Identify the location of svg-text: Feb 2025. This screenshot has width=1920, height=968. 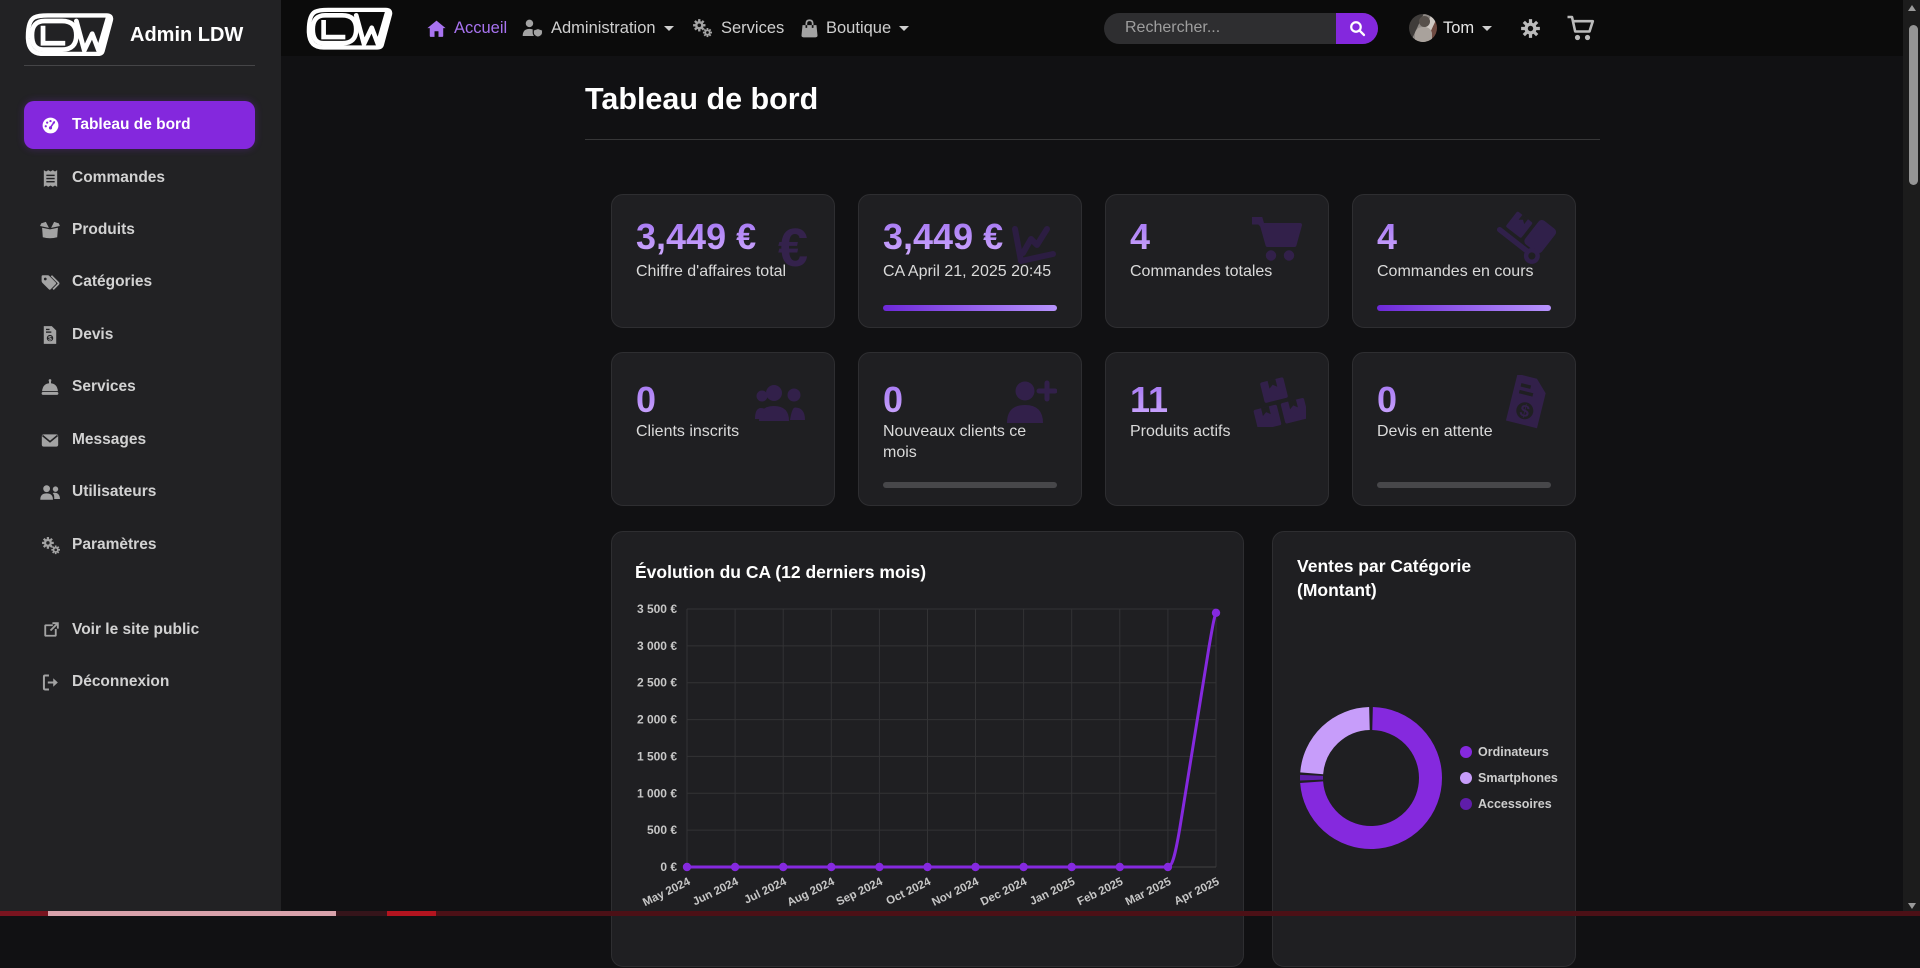
(1101, 892).